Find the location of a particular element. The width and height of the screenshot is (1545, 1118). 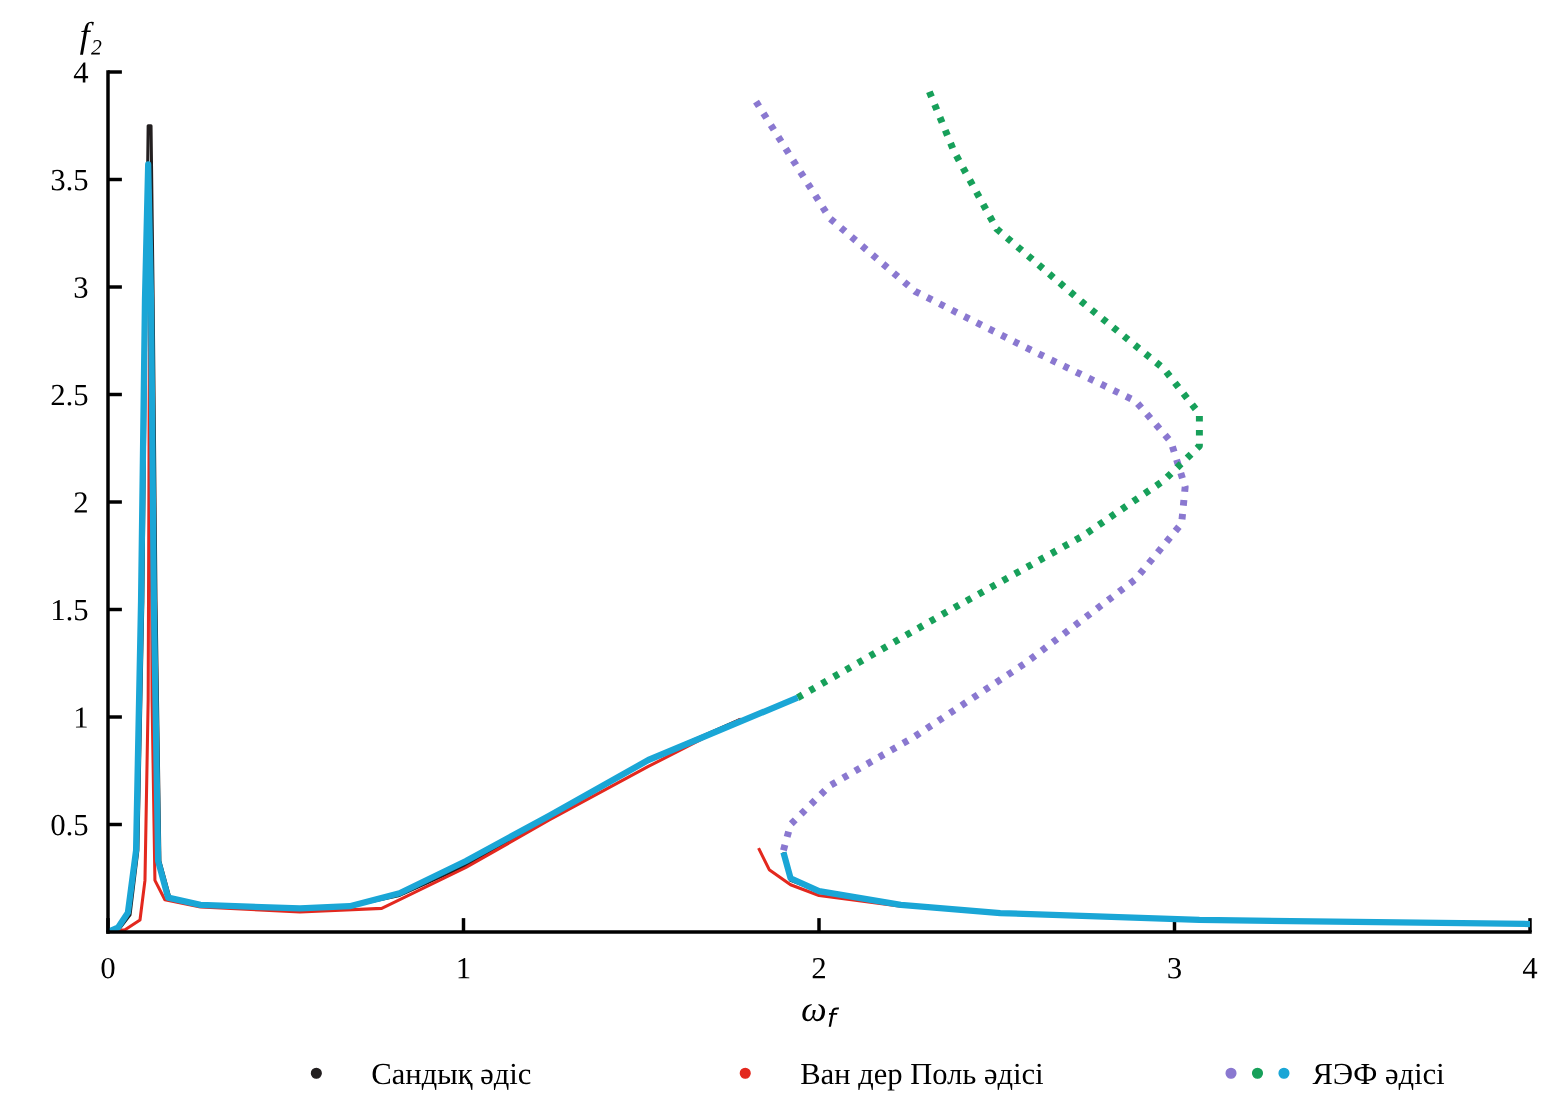

y-tick-label: 2 is located at coordinates (80, 502).